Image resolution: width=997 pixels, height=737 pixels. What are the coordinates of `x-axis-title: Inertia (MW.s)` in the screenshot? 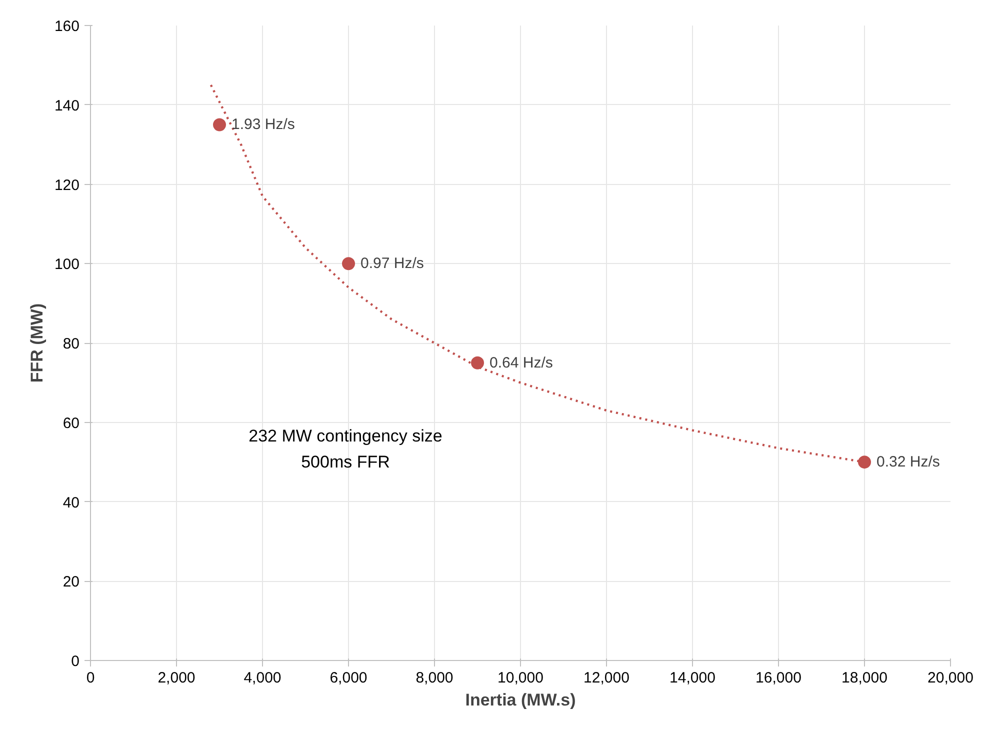 It's located at (520, 700).